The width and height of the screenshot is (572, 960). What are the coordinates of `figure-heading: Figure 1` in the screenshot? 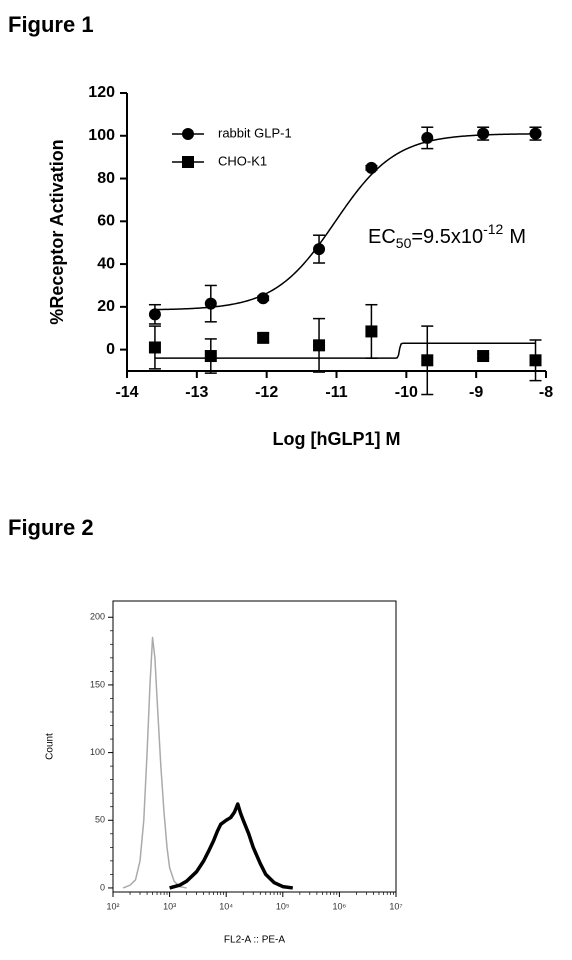 It's located at (51, 24).